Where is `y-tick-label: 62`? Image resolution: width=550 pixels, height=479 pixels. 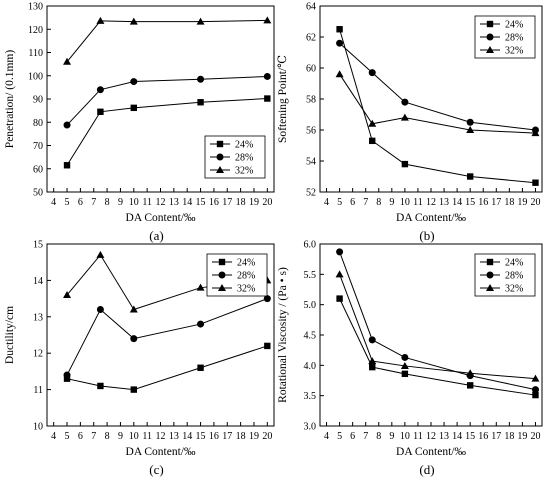
y-tick-label: 62 is located at coordinates (311, 38).